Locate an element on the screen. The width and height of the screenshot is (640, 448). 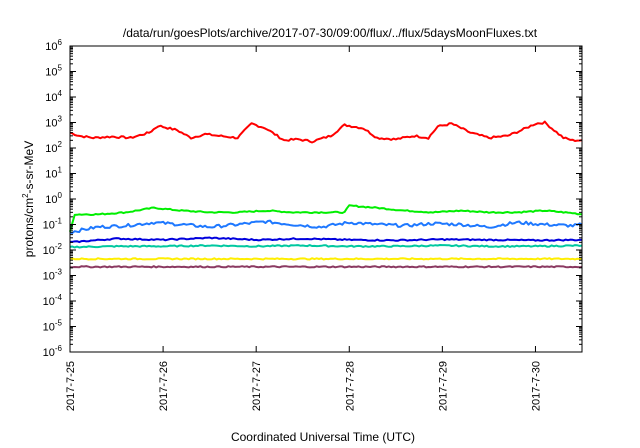
y-axis-label-exp: 2 is located at coordinates (25, 195).